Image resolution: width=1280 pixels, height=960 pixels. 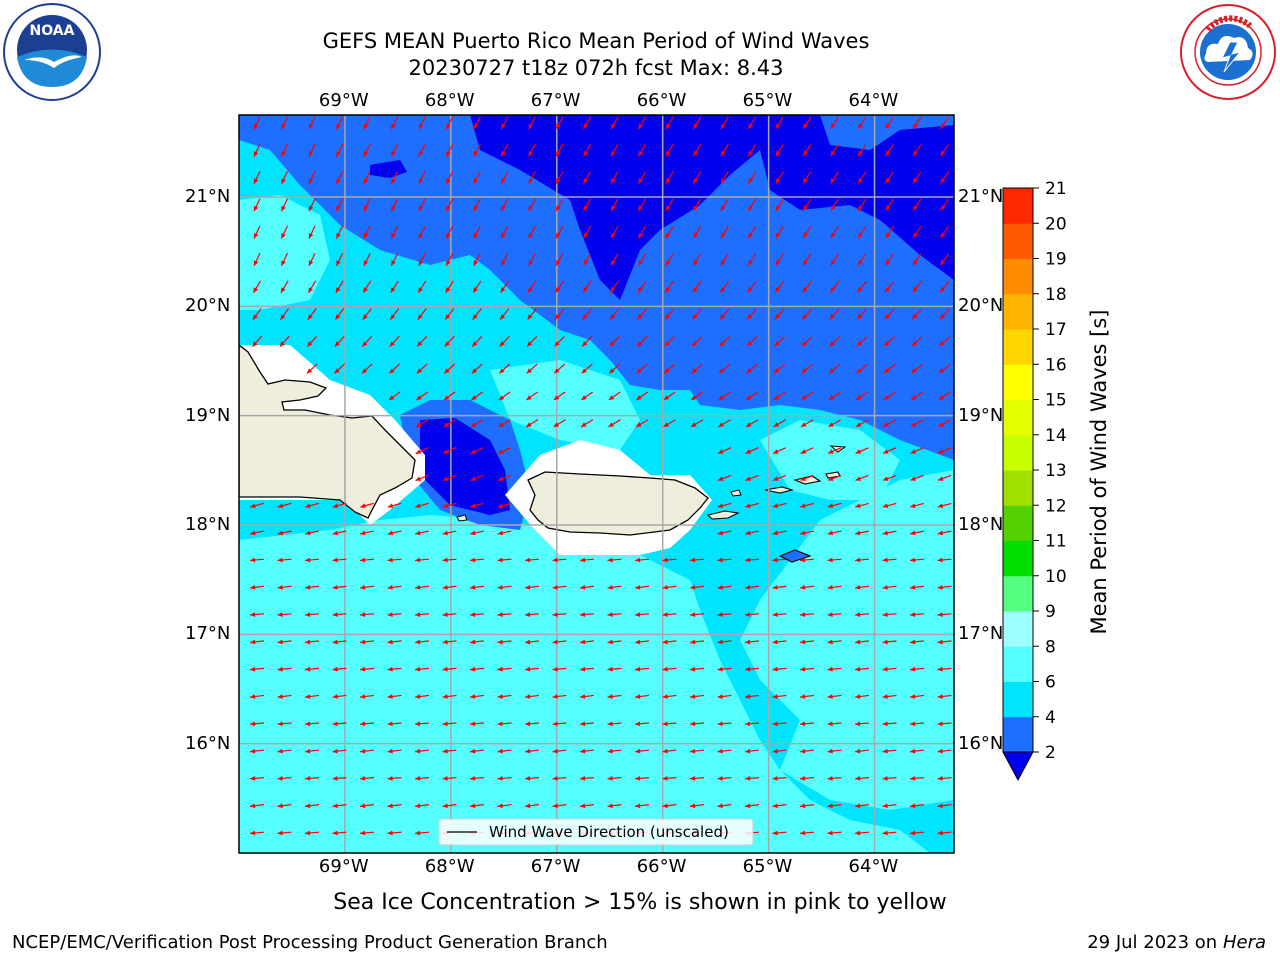 I want to click on lon-tick-label: 69°W, so click(x=343, y=100).